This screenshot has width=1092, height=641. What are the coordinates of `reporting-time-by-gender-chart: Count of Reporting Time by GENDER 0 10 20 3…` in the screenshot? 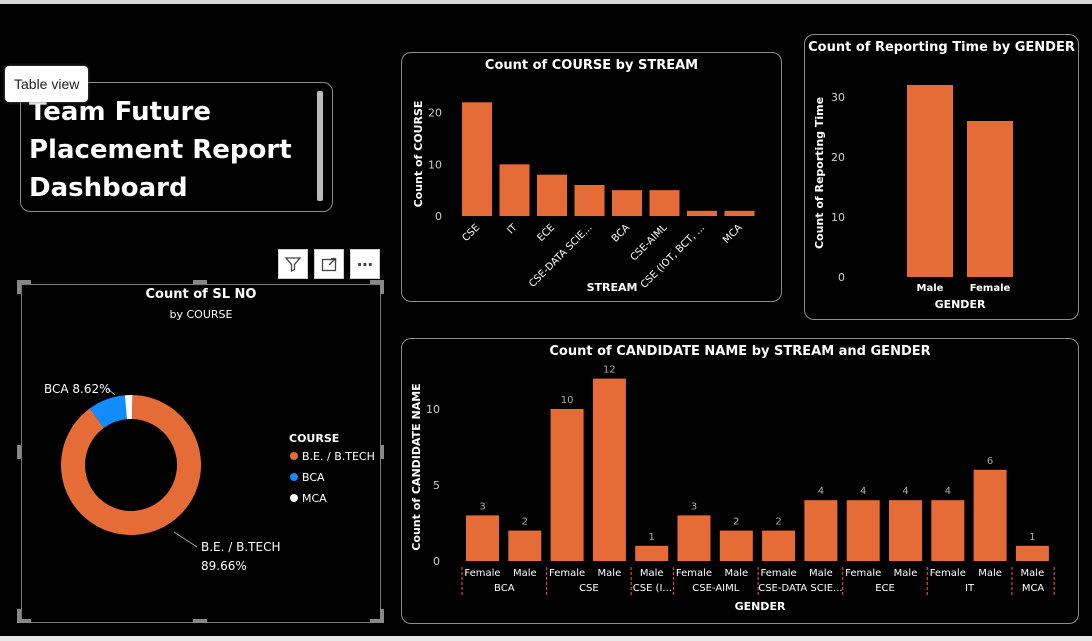 It's located at (941, 177).